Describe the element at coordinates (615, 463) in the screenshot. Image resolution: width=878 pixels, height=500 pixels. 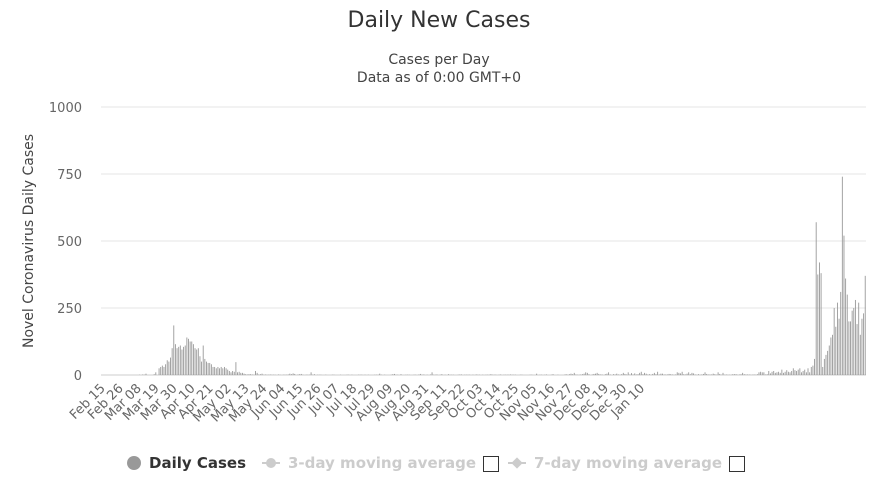
I see `legend-item-7-day-average: 7-day moving average` at that location.